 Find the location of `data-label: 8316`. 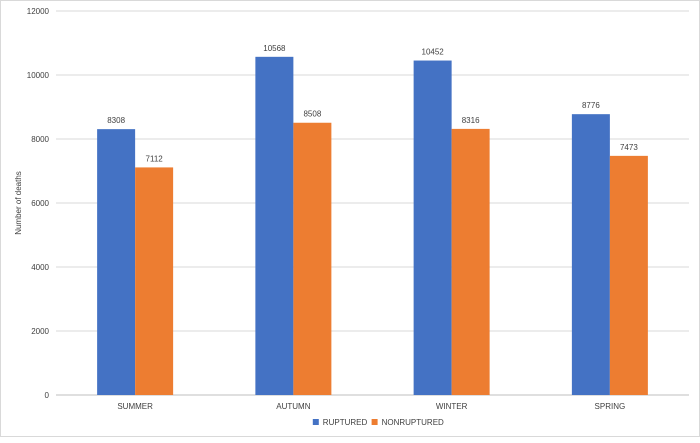

data-label: 8316 is located at coordinates (471, 120).